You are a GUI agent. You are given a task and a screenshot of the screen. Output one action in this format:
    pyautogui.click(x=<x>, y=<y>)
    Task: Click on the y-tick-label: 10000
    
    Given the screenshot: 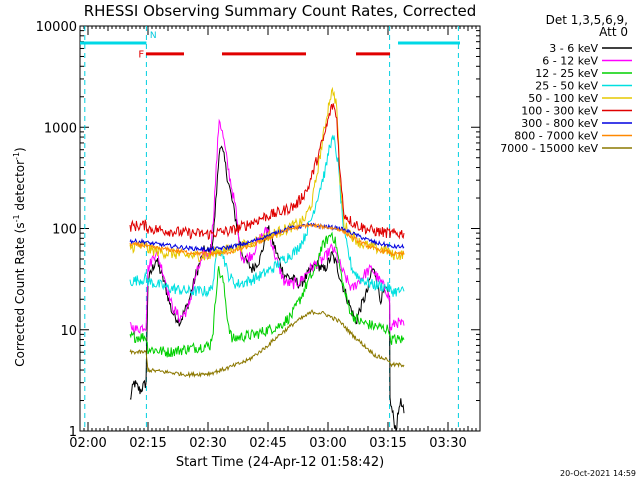 What is the action you would take?
    pyautogui.click(x=56, y=27)
    